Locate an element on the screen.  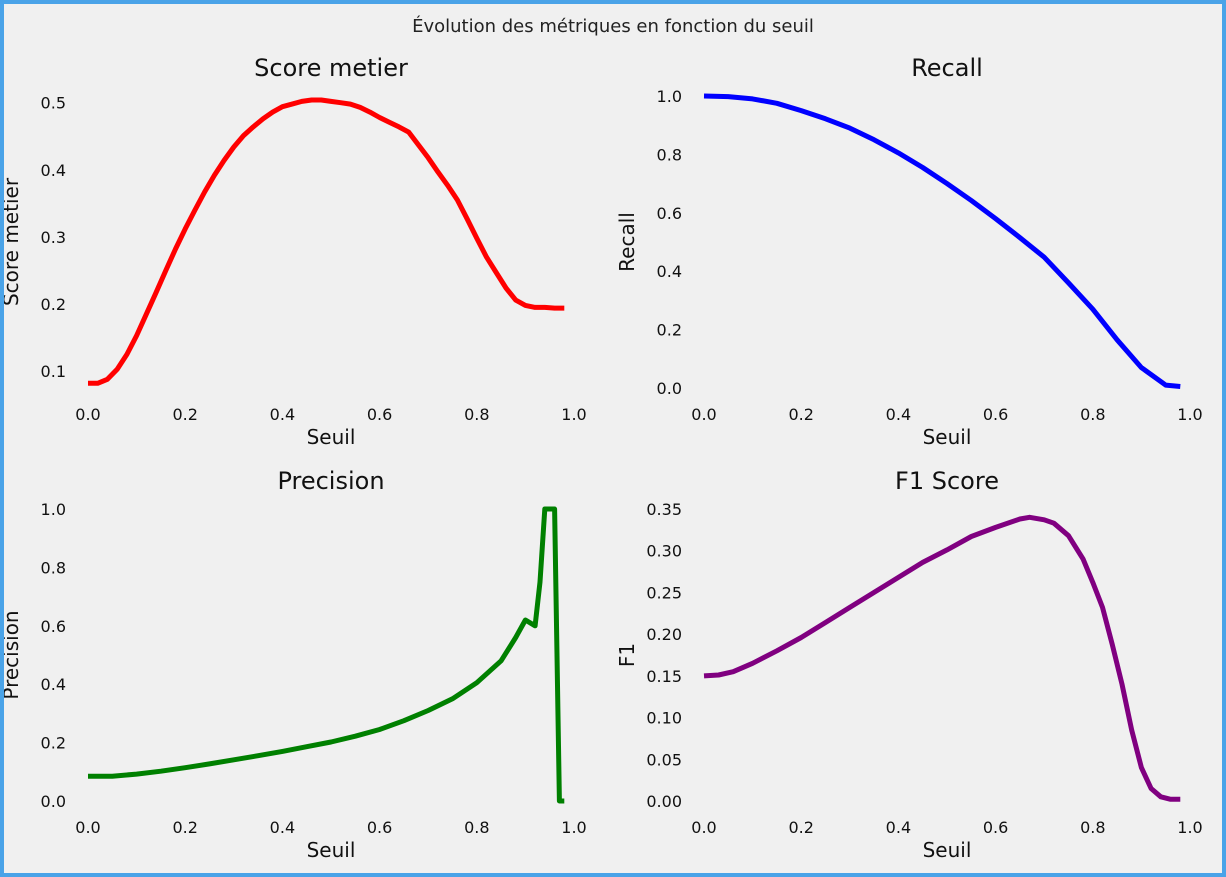
precision-ytick-label: 0.0 is located at coordinates (53, 801).